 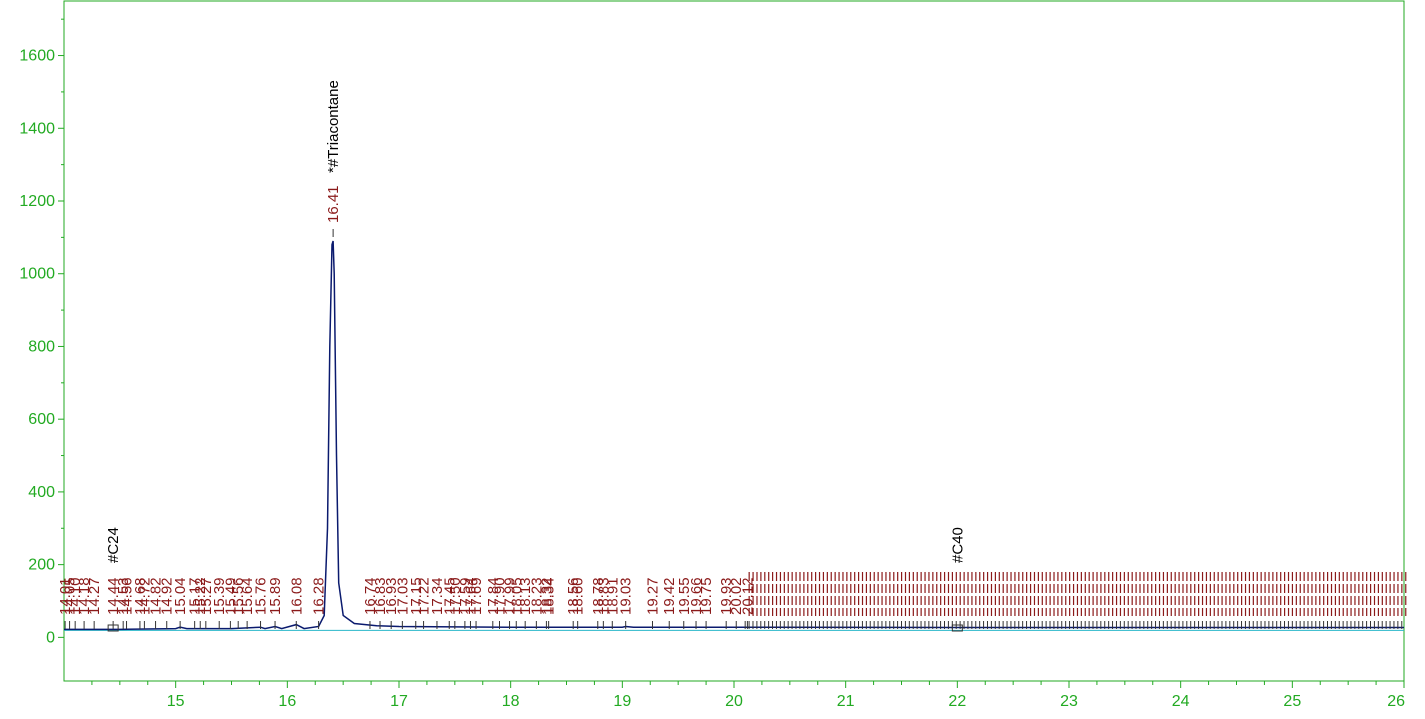 I want to click on peak-rt-label: 14.10, so click(x=75, y=596).